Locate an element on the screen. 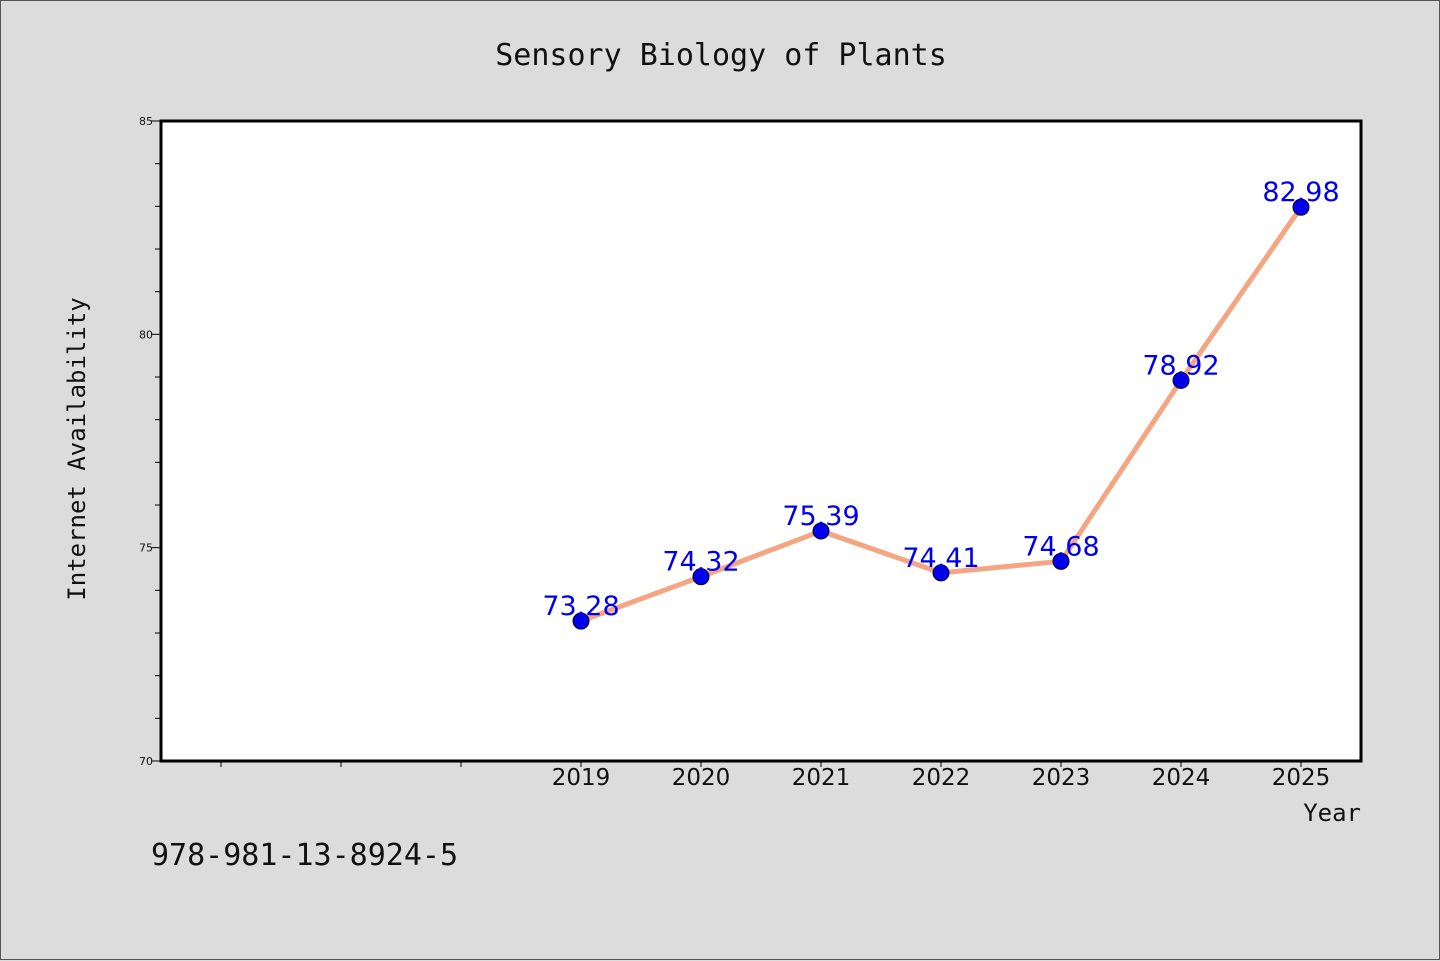 Image resolution: width=1440 pixels, height=961 pixels. x-tick-label: 2025 is located at coordinates (1301, 778).